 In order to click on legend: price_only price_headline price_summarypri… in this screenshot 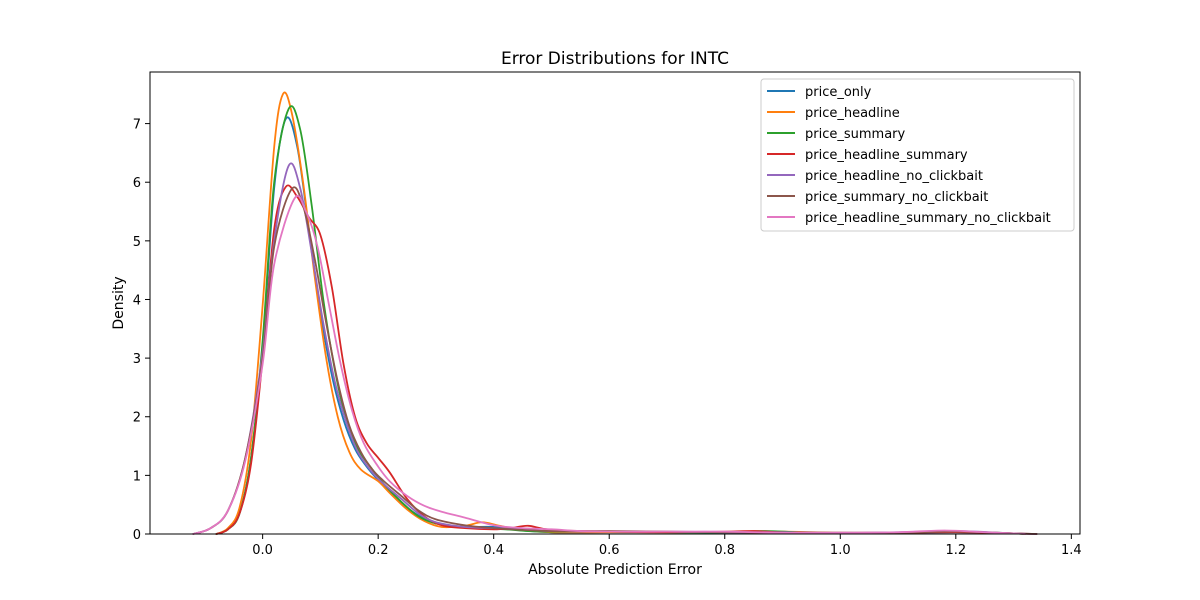, I will do `click(917, 155)`.